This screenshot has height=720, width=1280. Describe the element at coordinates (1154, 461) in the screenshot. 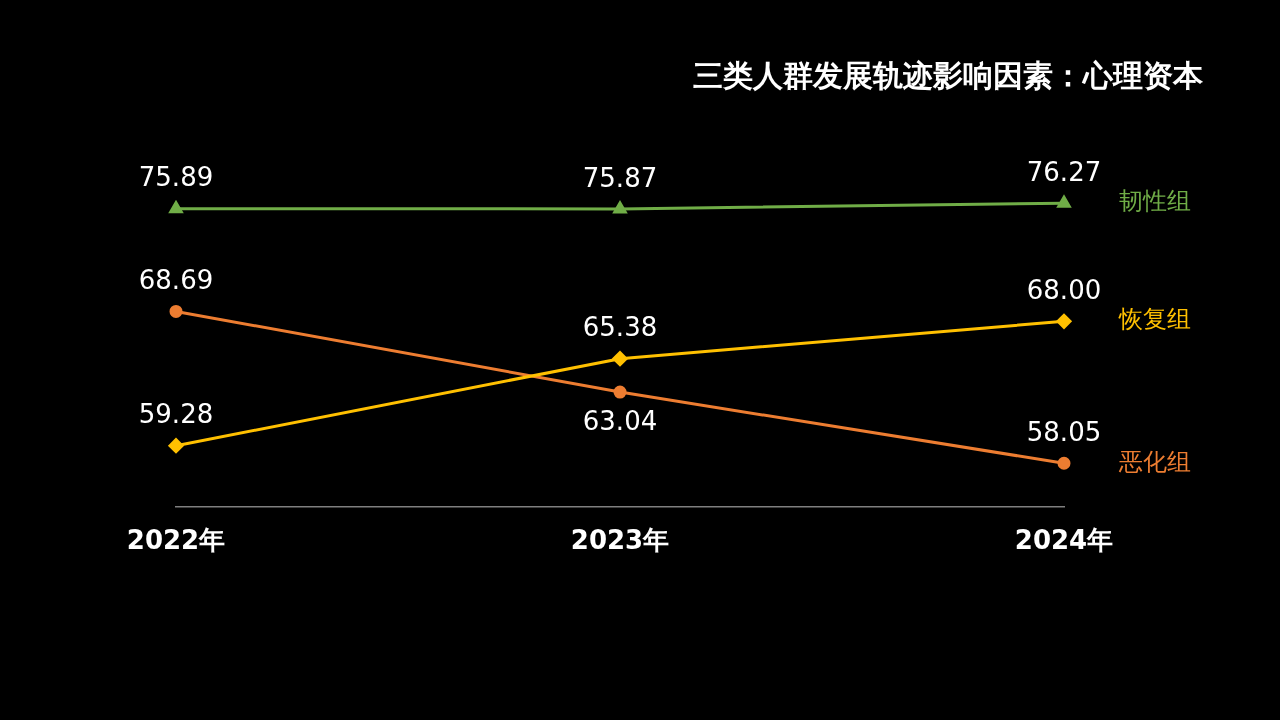

I see `text: 恶化组` at that location.